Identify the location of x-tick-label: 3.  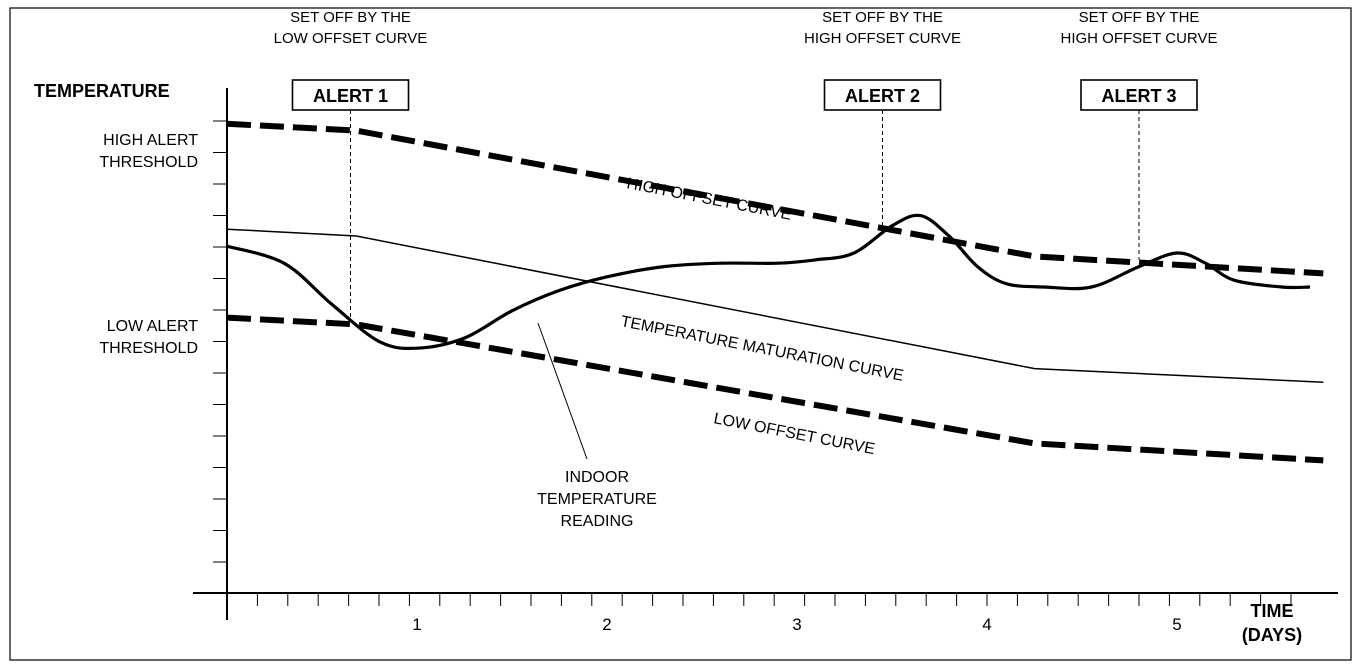
(796, 624).